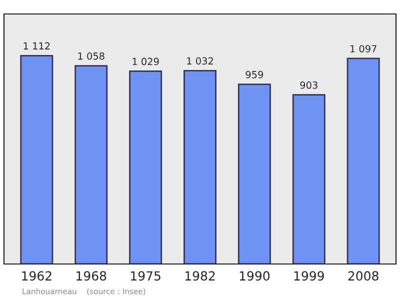 The width and height of the screenshot is (400, 299). What do you see at coordinates (255, 276) in the screenshot?
I see `x-tick-label: 1990` at bounding box center [255, 276].